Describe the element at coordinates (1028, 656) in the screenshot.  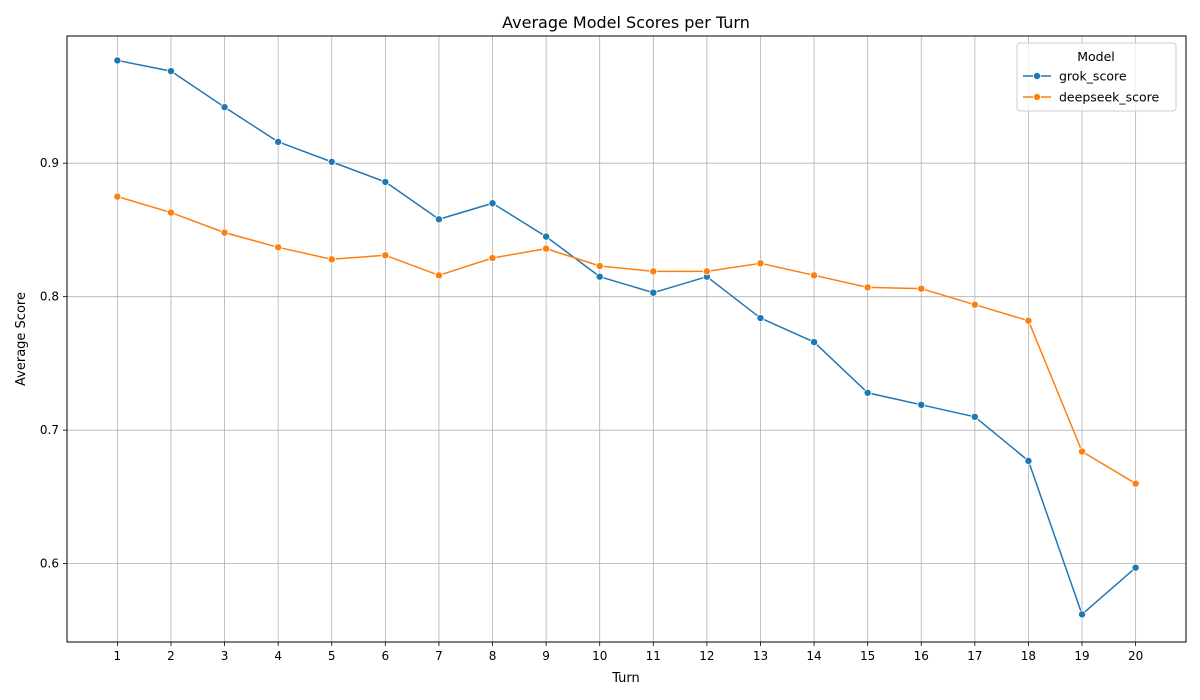
I see `x-tick-label: 18` at that location.